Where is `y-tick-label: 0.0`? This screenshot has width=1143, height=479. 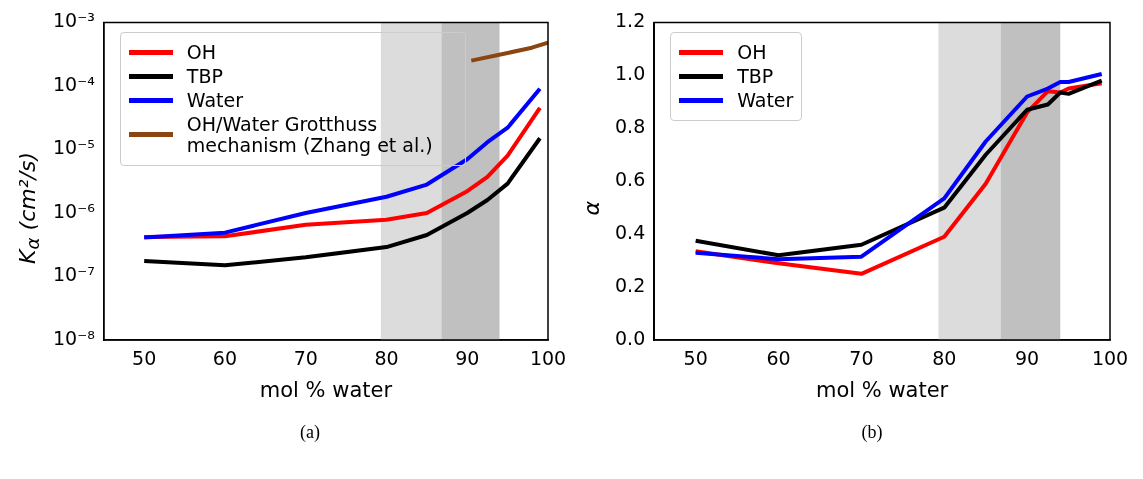 y-tick-label: 0.0 is located at coordinates (630, 337).